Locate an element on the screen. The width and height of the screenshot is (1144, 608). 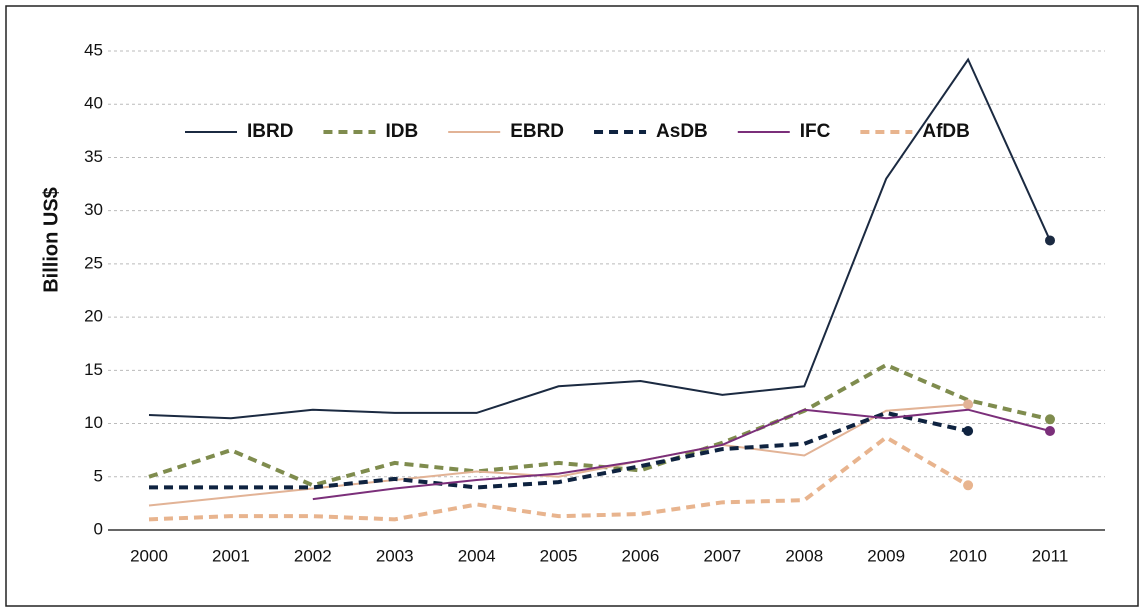
legend-label: EBRD is located at coordinates (537, 131).